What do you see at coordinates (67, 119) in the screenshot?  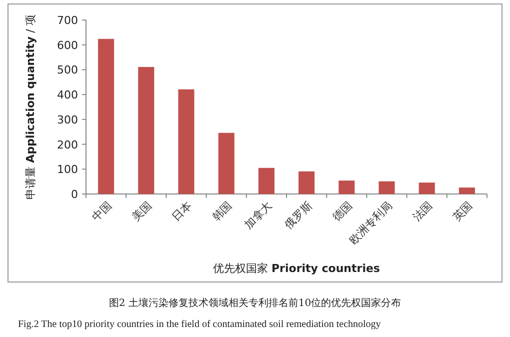 I see `y-tick-label: 300` at bounding box center [67, 119].